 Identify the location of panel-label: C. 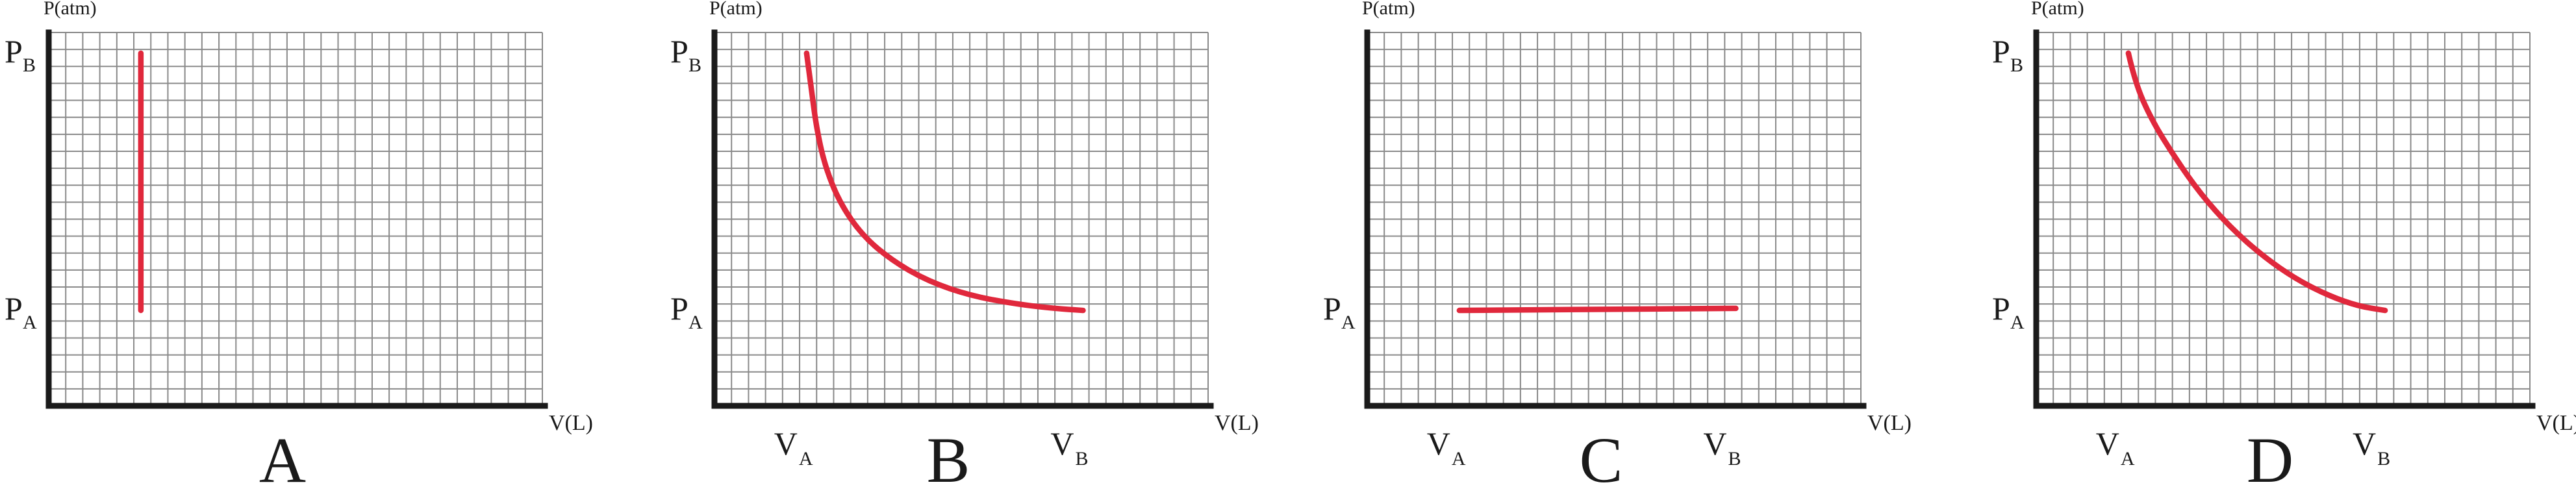
(1601, 456).